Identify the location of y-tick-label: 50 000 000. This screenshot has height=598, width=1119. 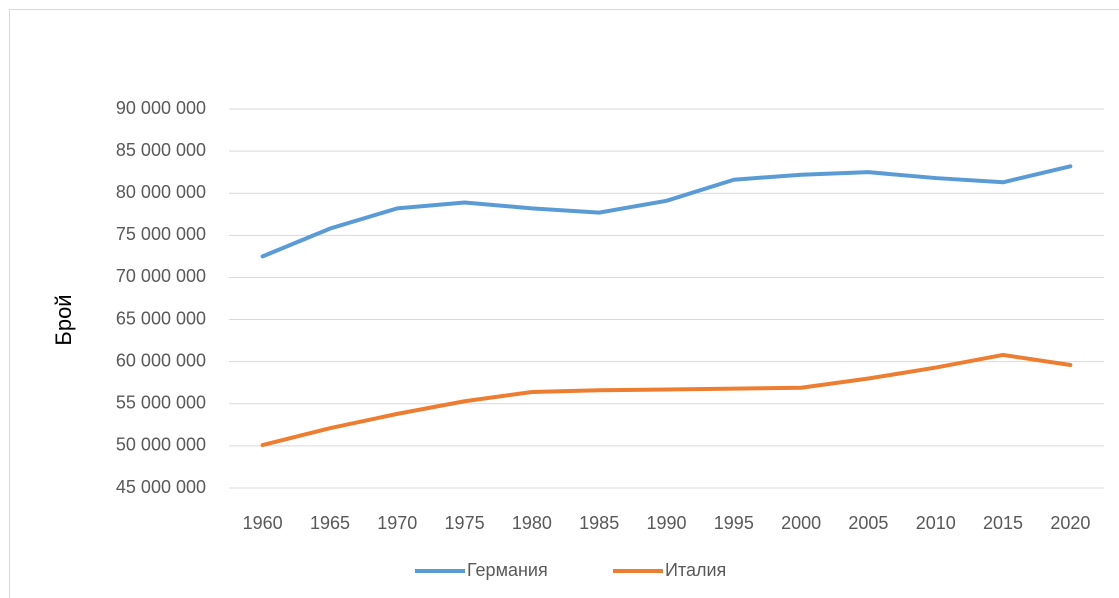
(161, 445).